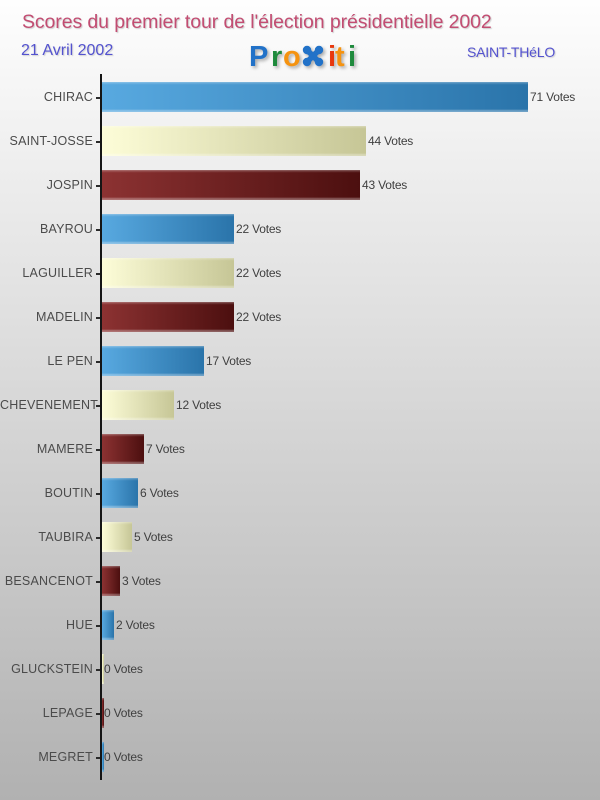 This screenshot has height=800, width=600. I want to click on svg-text: o, so click(292, 57).